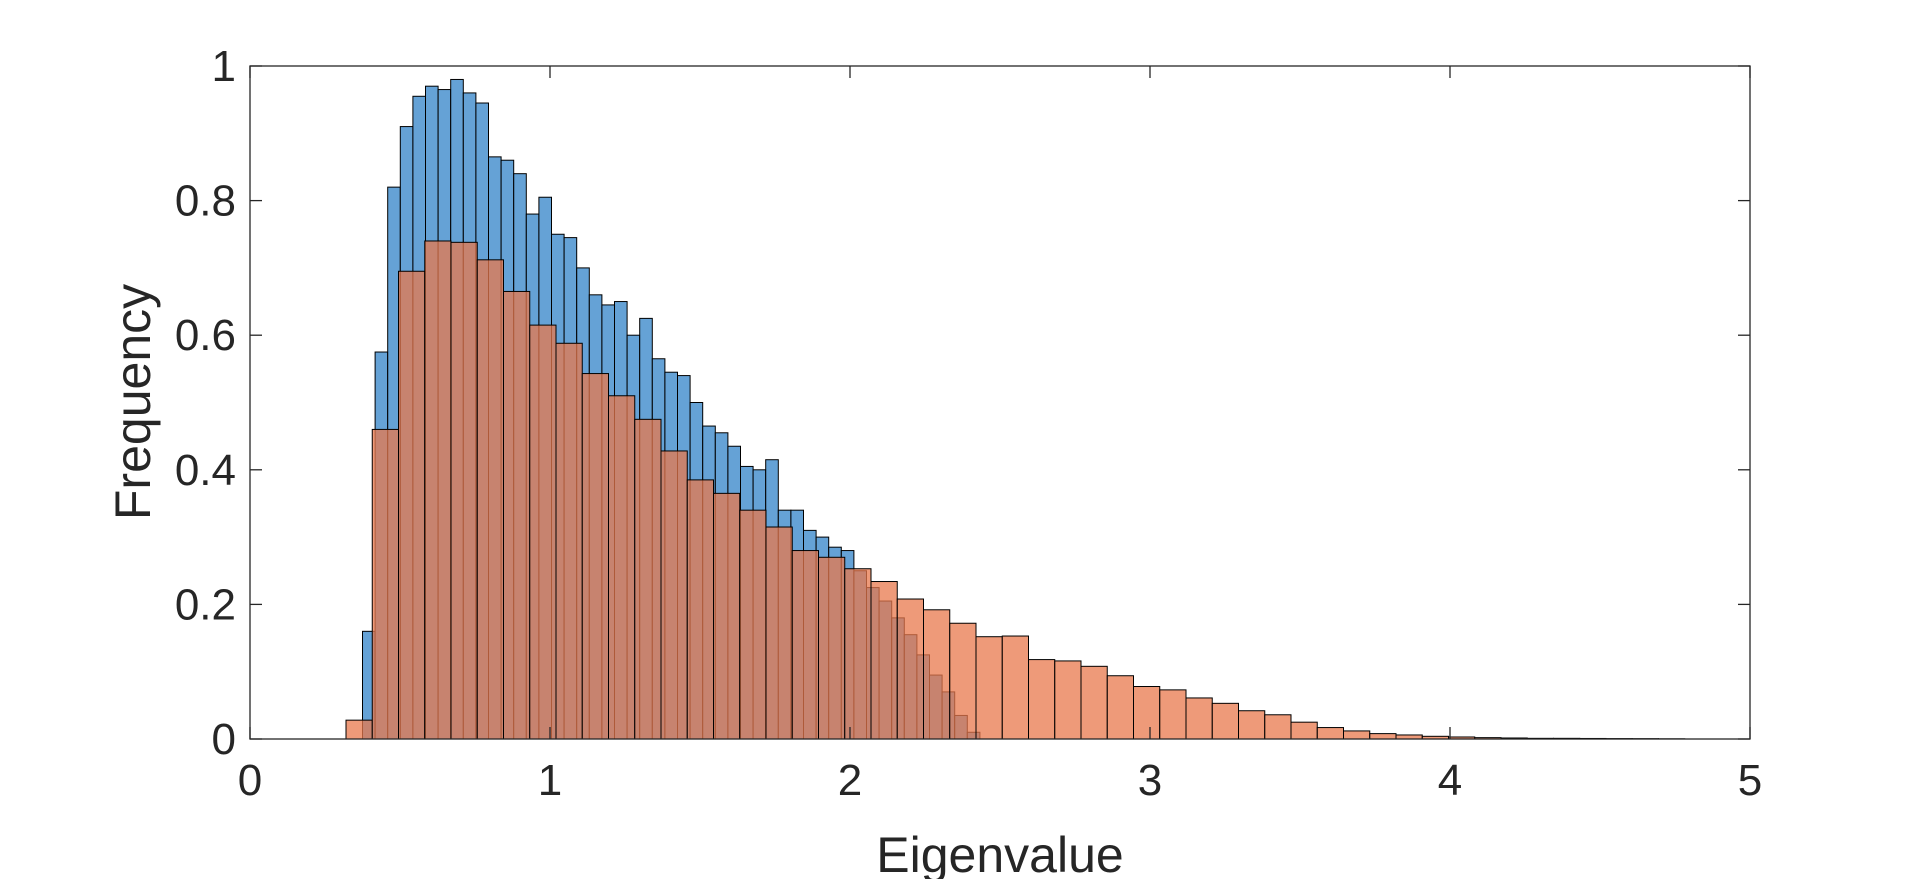 This screenshot has width=1920, height=879. I want to click on x-tick-label-1: 1, so click(550, 780).